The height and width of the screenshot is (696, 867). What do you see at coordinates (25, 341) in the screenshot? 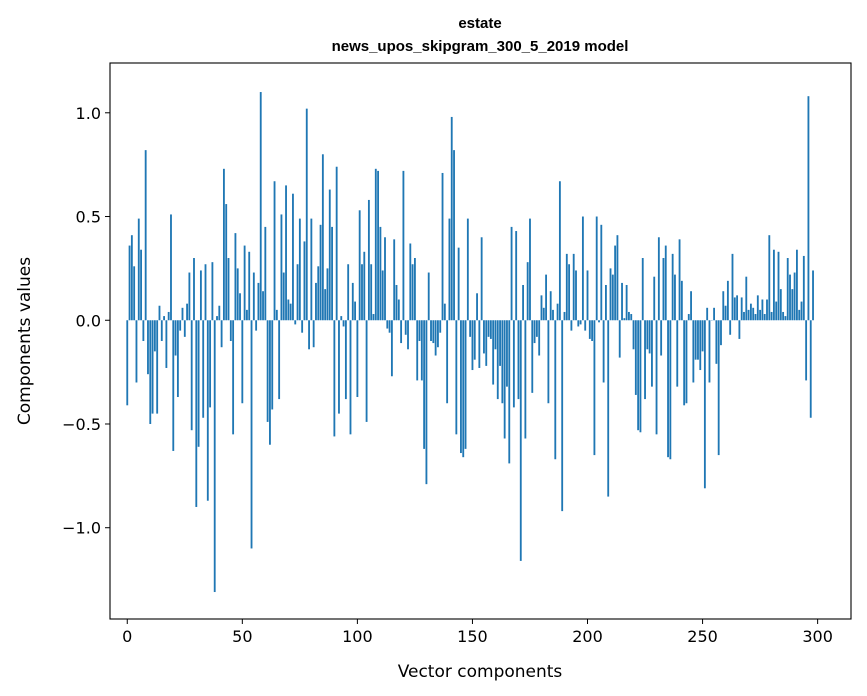
I see `y-axis-label: Components values` at bounding box center [25, 341].